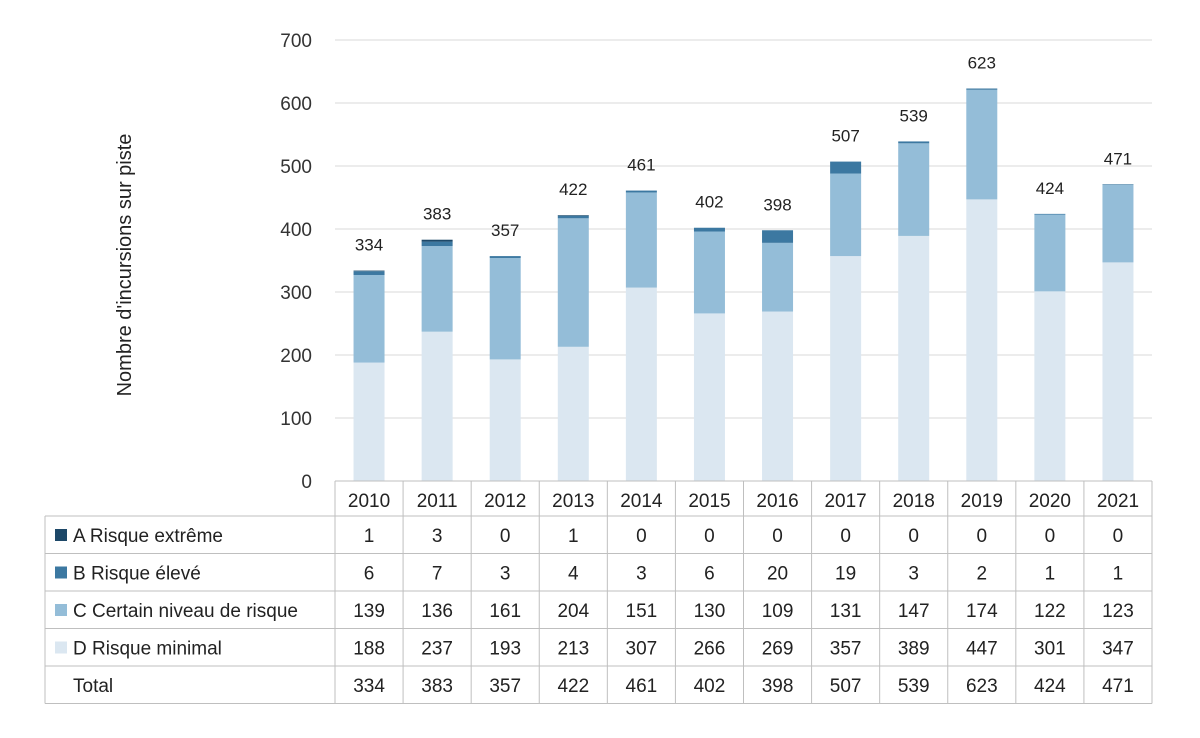 This screenshot has height=738, width=1200. Describe the element at coordinates (709, 202) in the screenshot. I see `bar-total-label: 402` at that location.